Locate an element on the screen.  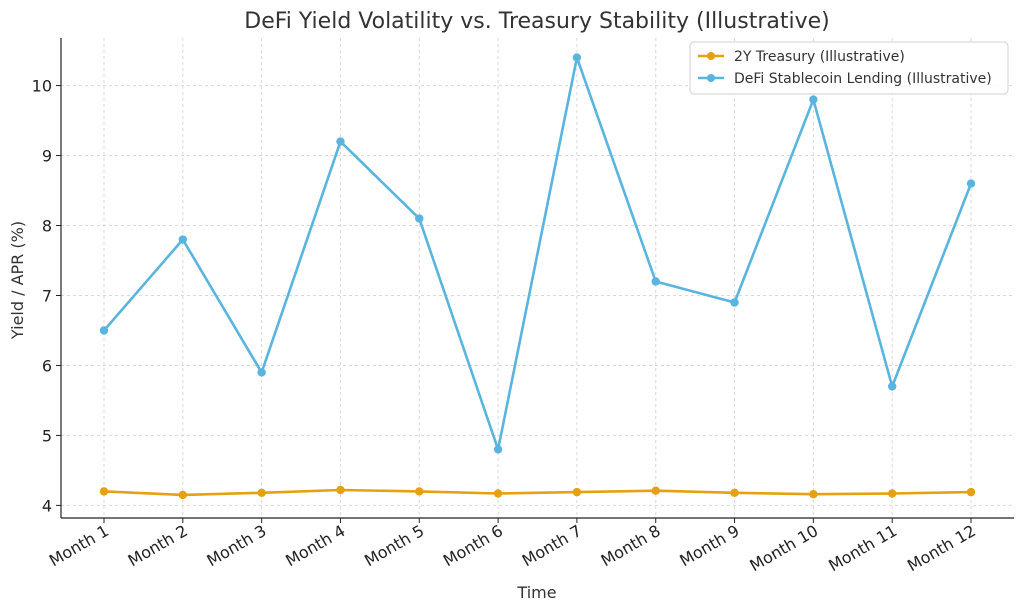
y-tick-label: 9 is located at coordinates (47, 156).